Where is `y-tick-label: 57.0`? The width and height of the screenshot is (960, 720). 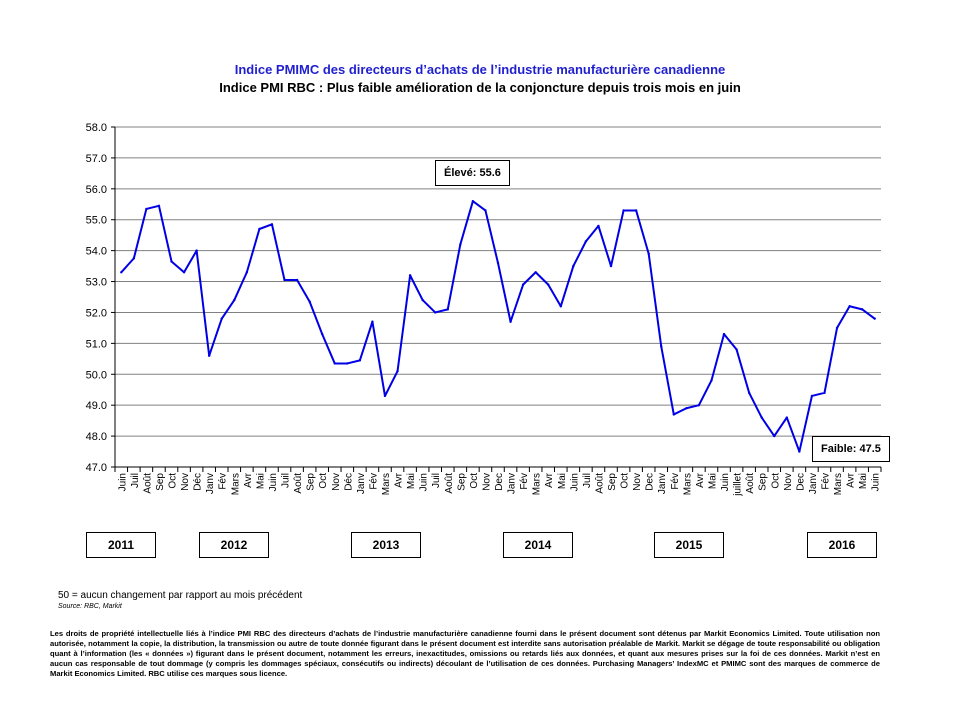
y-tick-label: 57.0 is located at coordinates (96, 159).